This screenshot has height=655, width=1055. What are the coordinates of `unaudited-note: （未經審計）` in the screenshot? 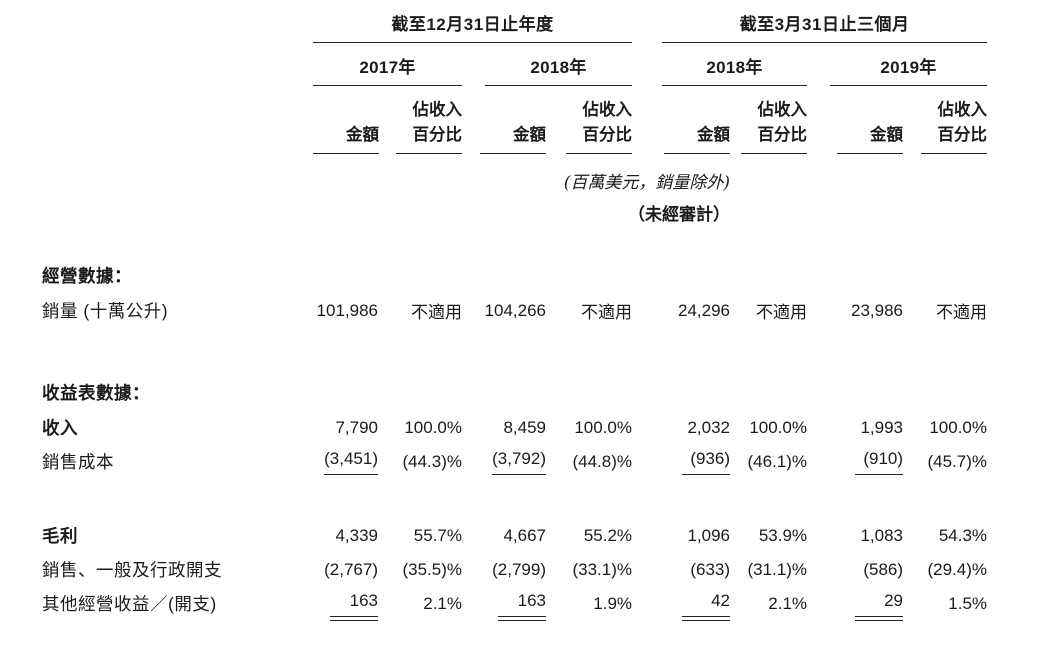 It's located at (679, 214).